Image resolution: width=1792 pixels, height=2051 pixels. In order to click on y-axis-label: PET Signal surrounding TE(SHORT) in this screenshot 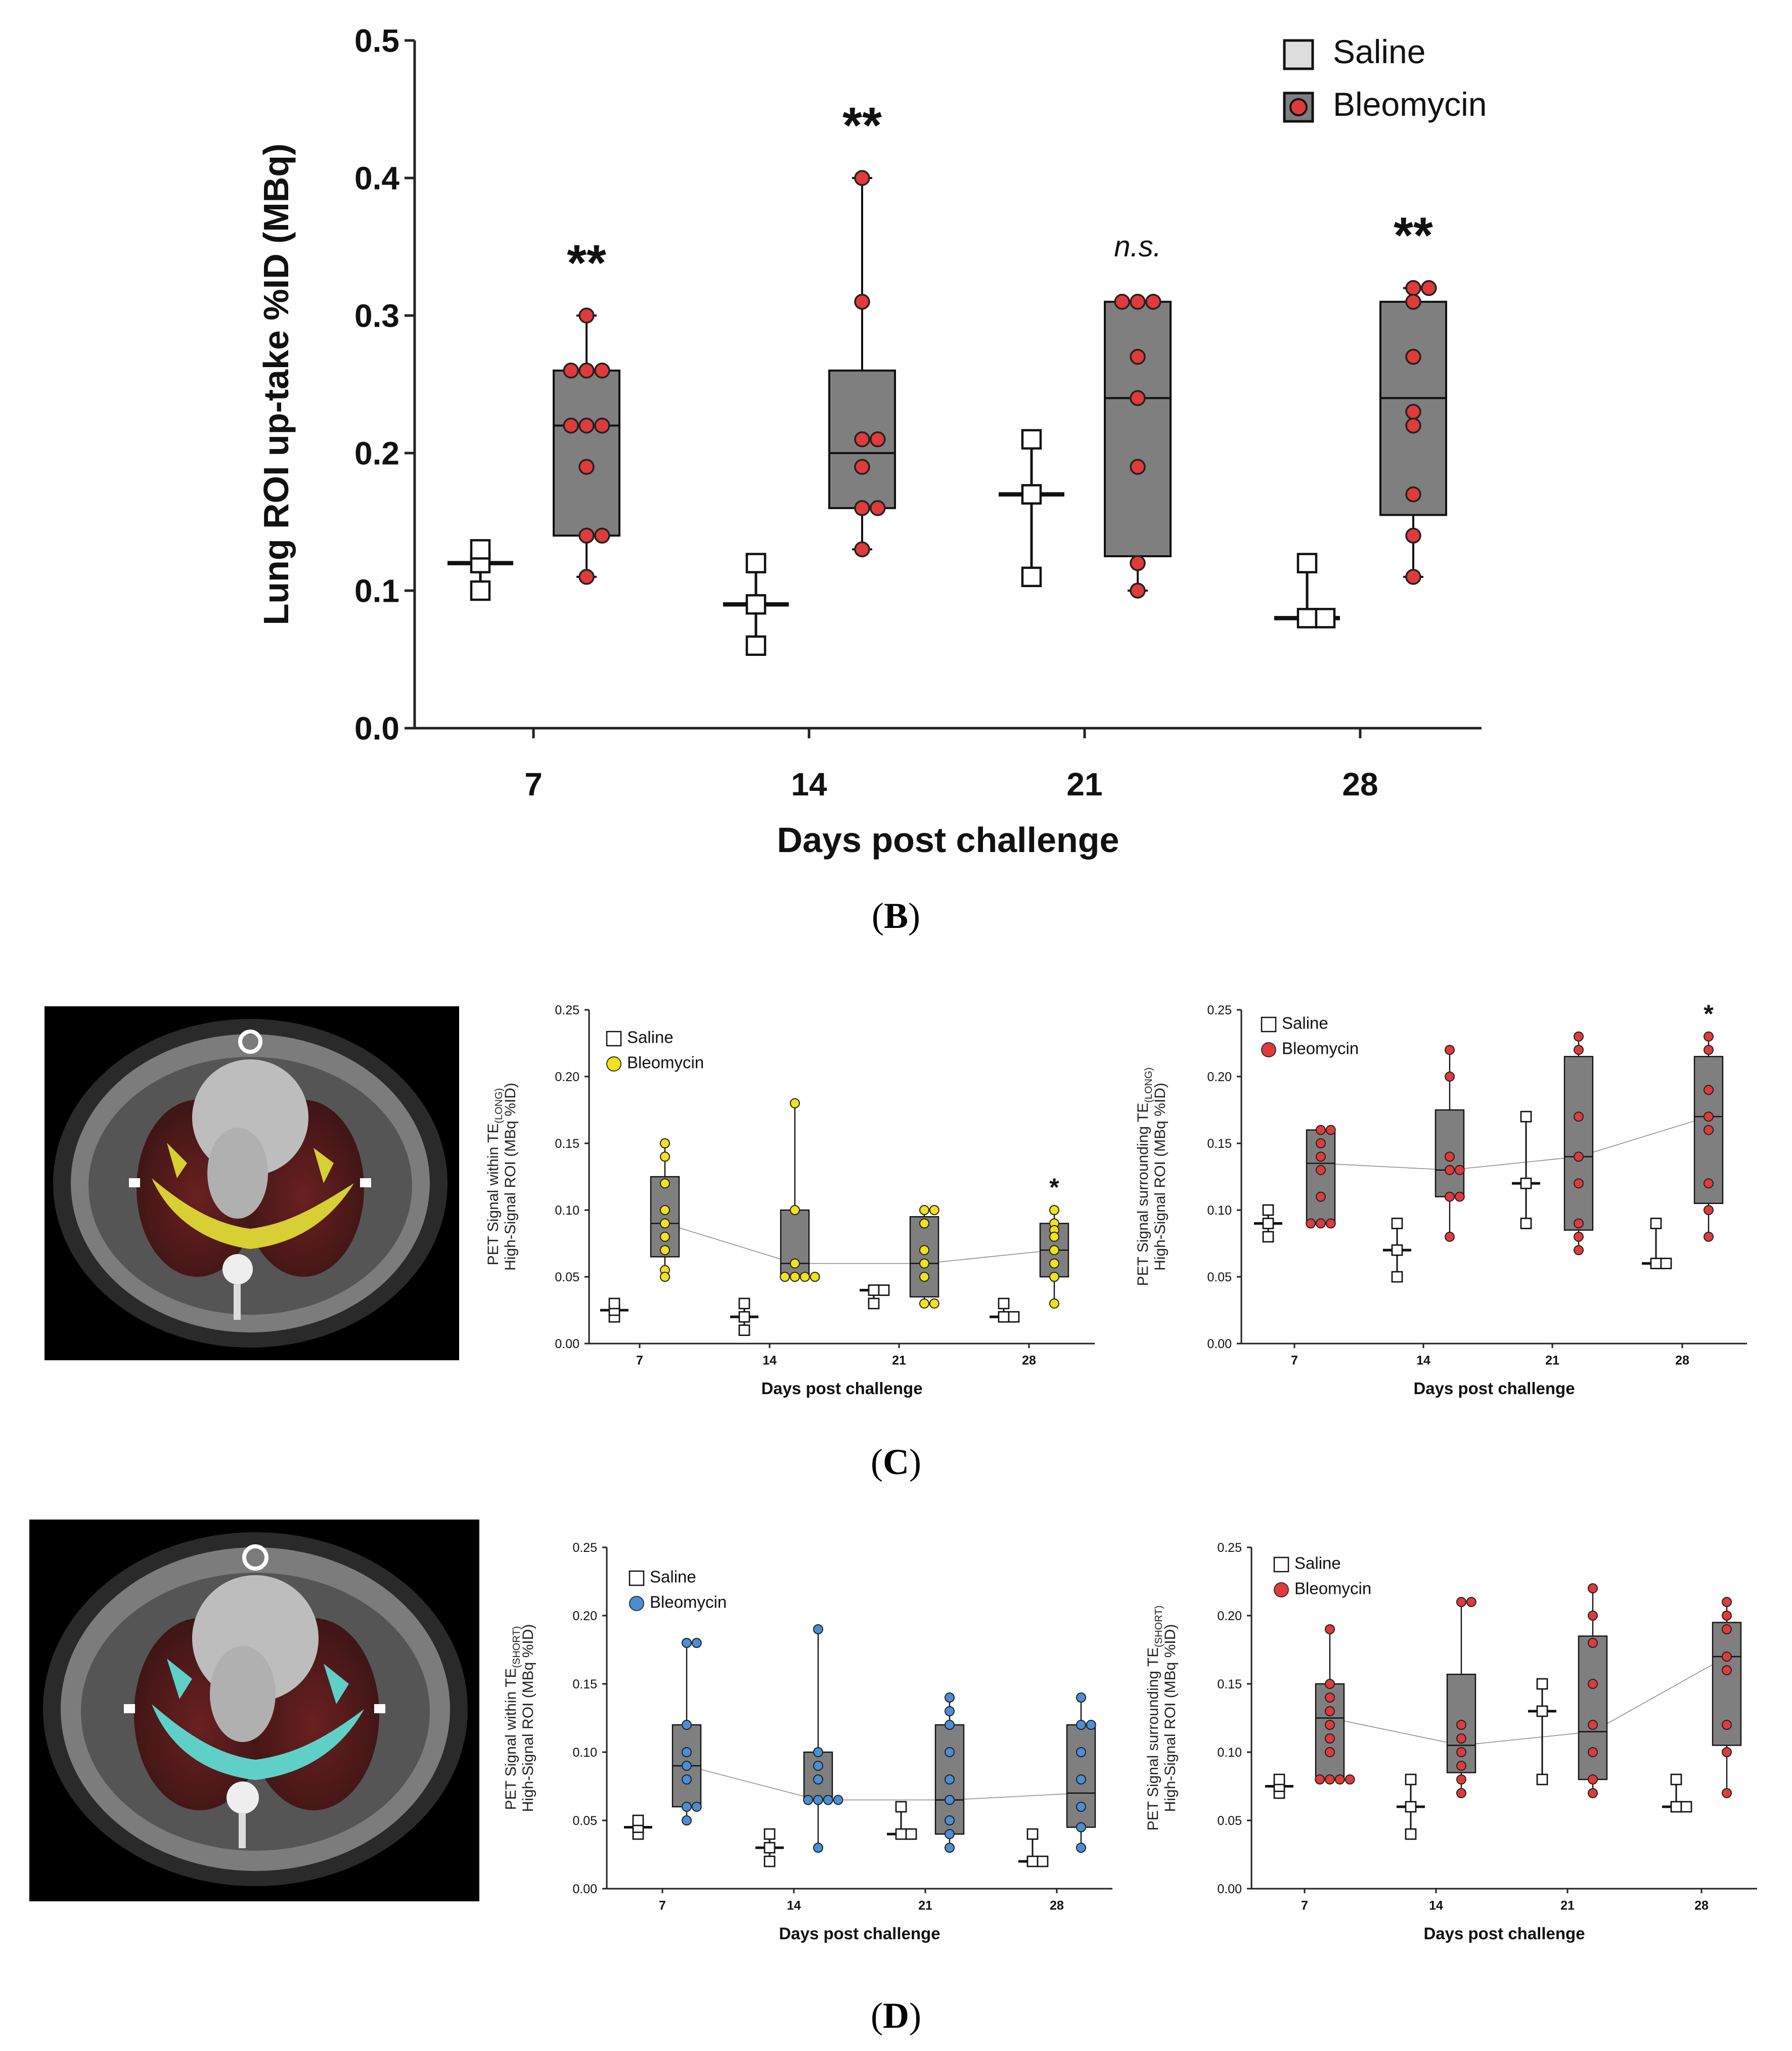, I will do `click(1154, 1718)`.